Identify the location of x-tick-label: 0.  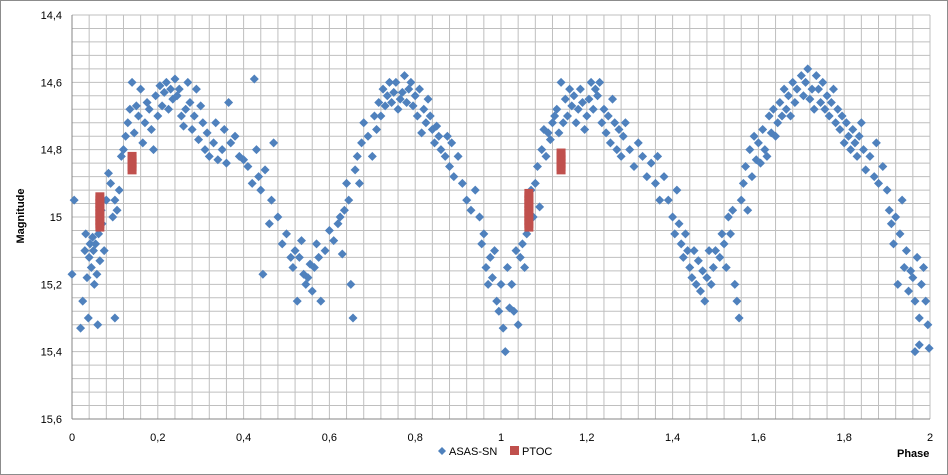
(72, 438).